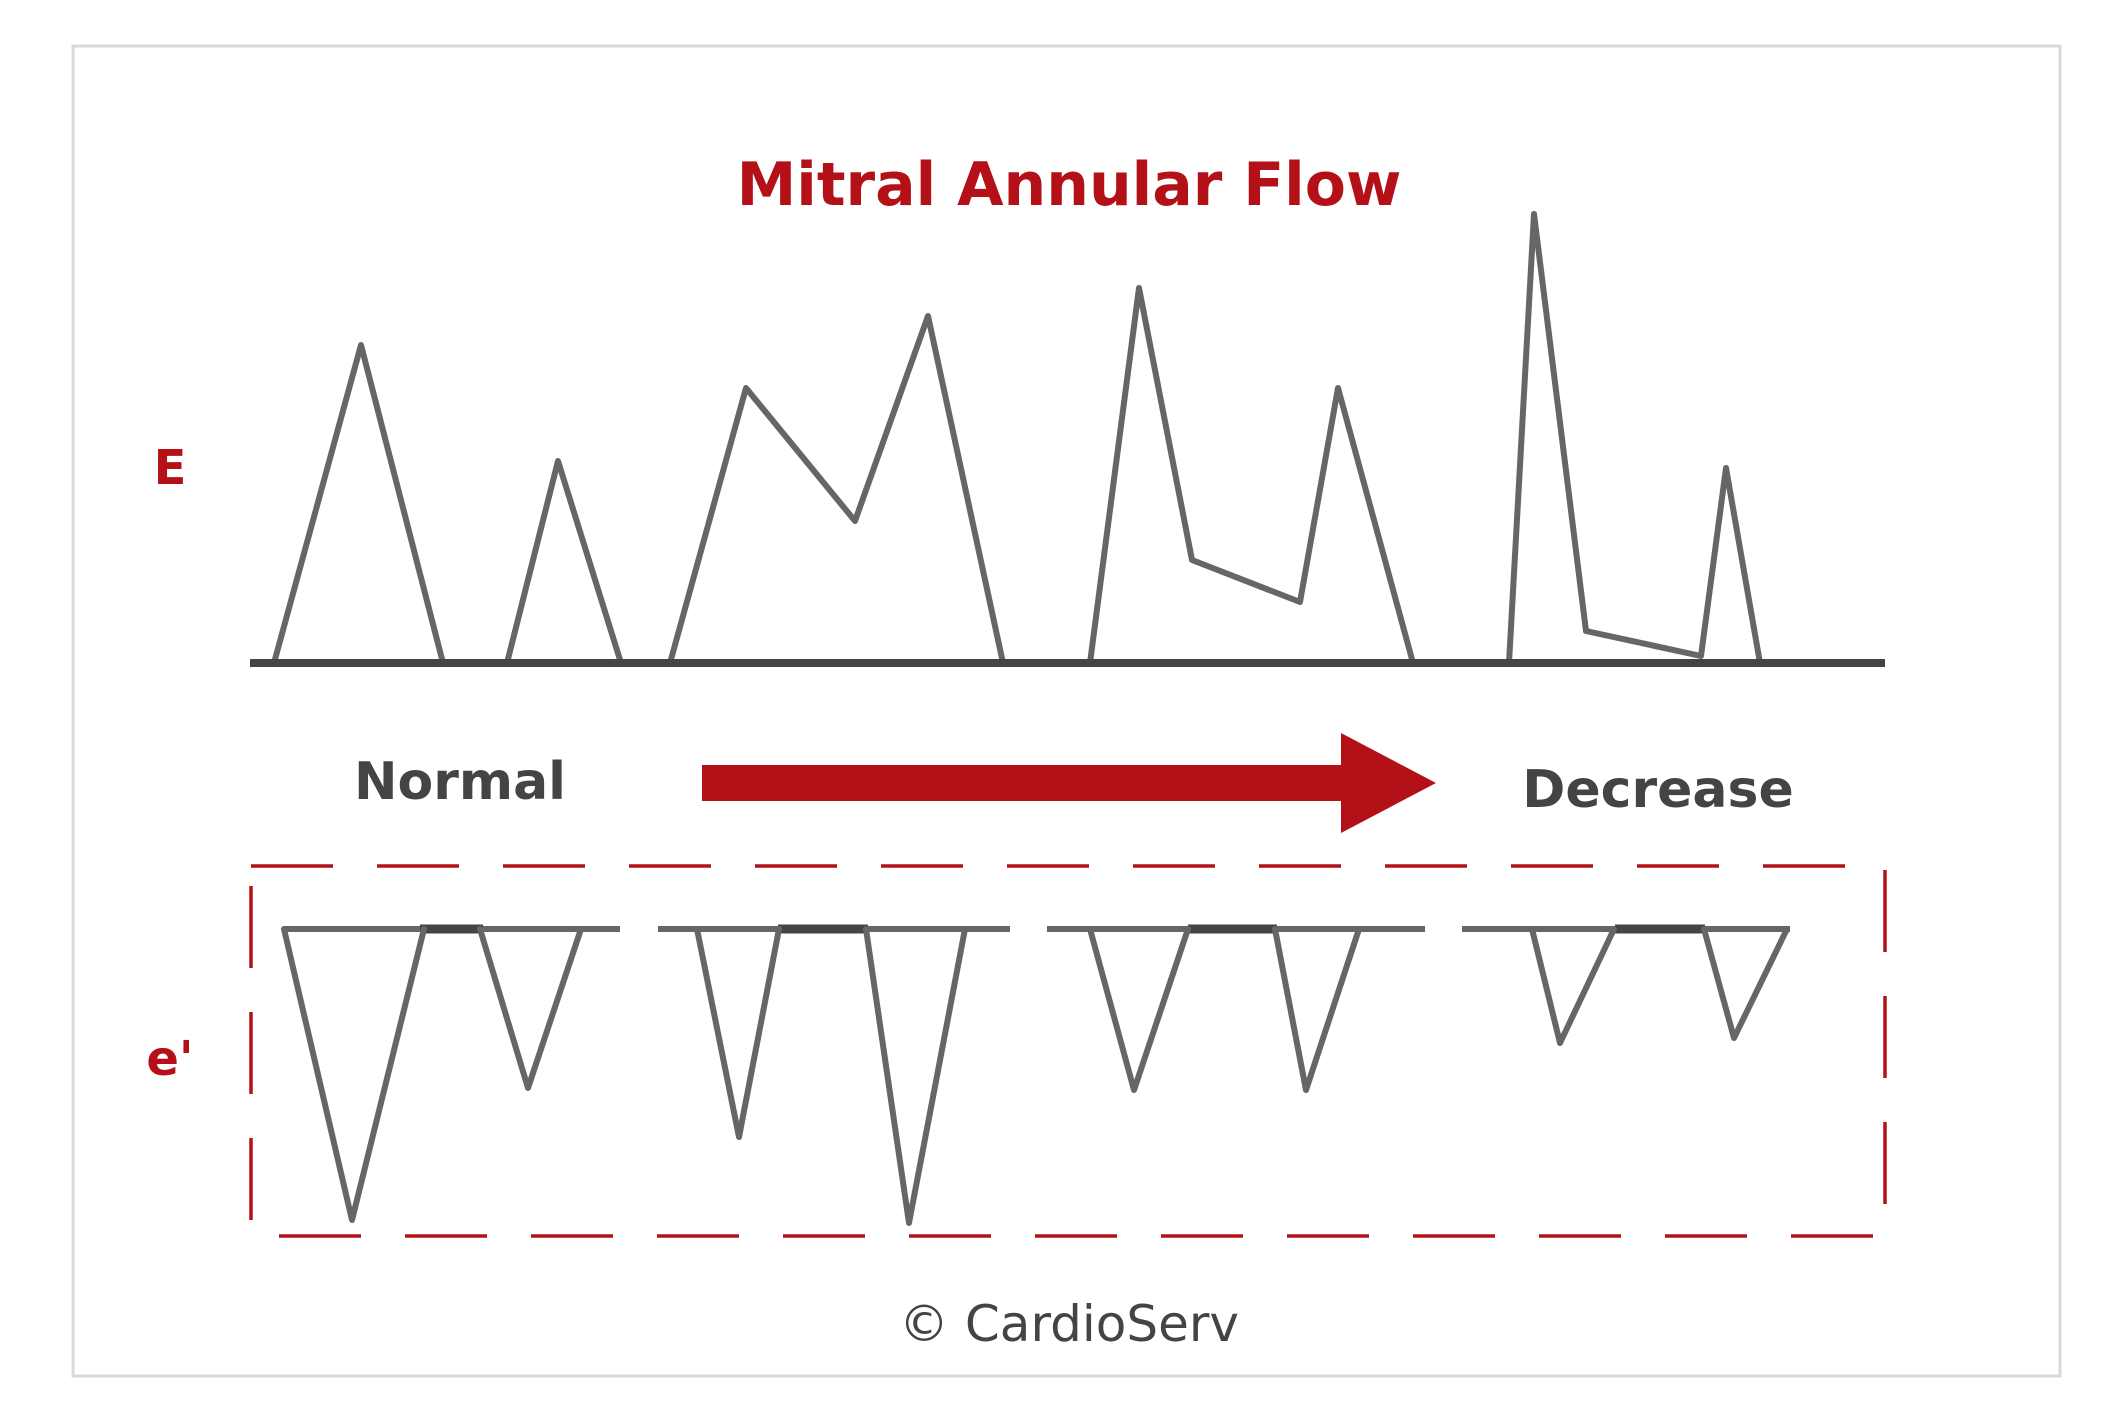 Image resolution: width=2125 pixels, height=1417 pixels. What do you see at coordinates (1069, 185) in the screenshot?
I see `diagram-title: Mitral Annular Flow` at bounding box center [1069, 185].